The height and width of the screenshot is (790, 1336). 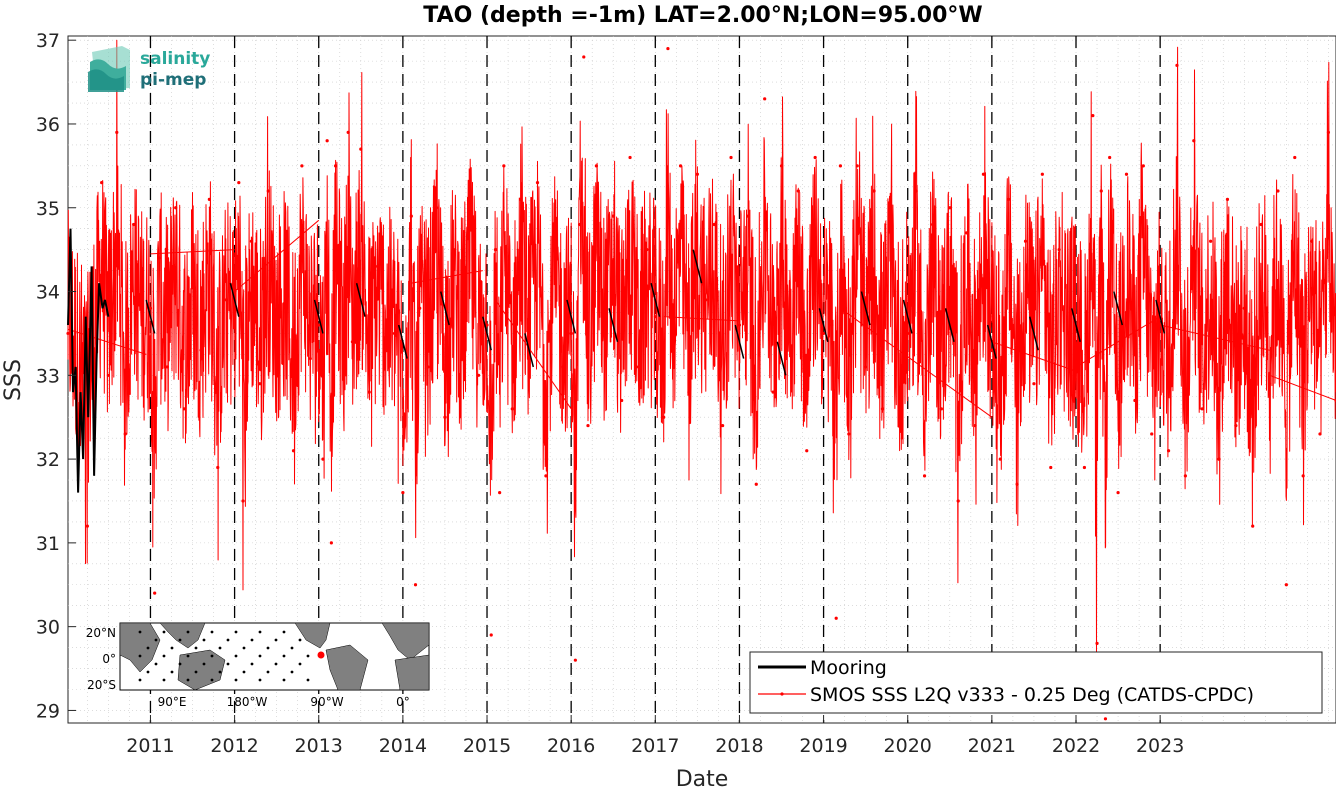 What do you see at coordinates (173, 80) in the screenshot?
I see `logo-line2: pi-mep` at bounding box center [173, 80].